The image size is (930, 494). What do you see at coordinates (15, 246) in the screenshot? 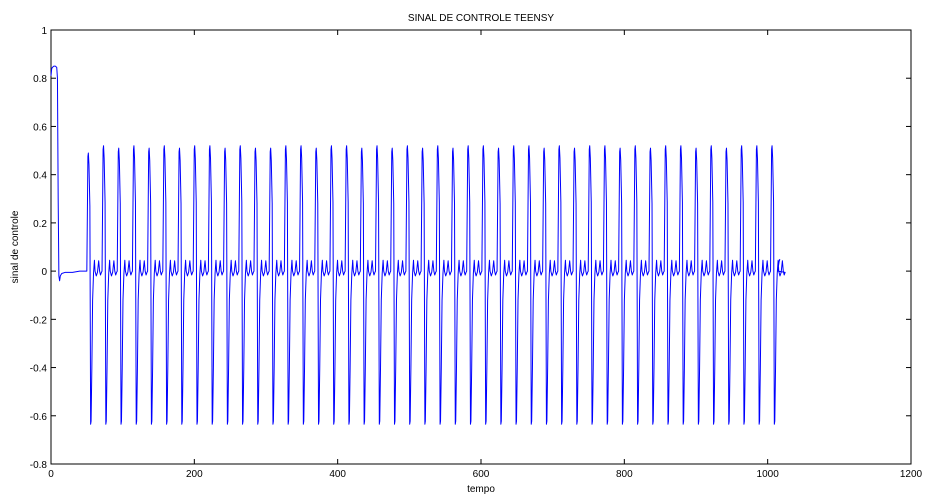
I see `y-axis-label: sinal de controle` at bounding box center [15, 246].